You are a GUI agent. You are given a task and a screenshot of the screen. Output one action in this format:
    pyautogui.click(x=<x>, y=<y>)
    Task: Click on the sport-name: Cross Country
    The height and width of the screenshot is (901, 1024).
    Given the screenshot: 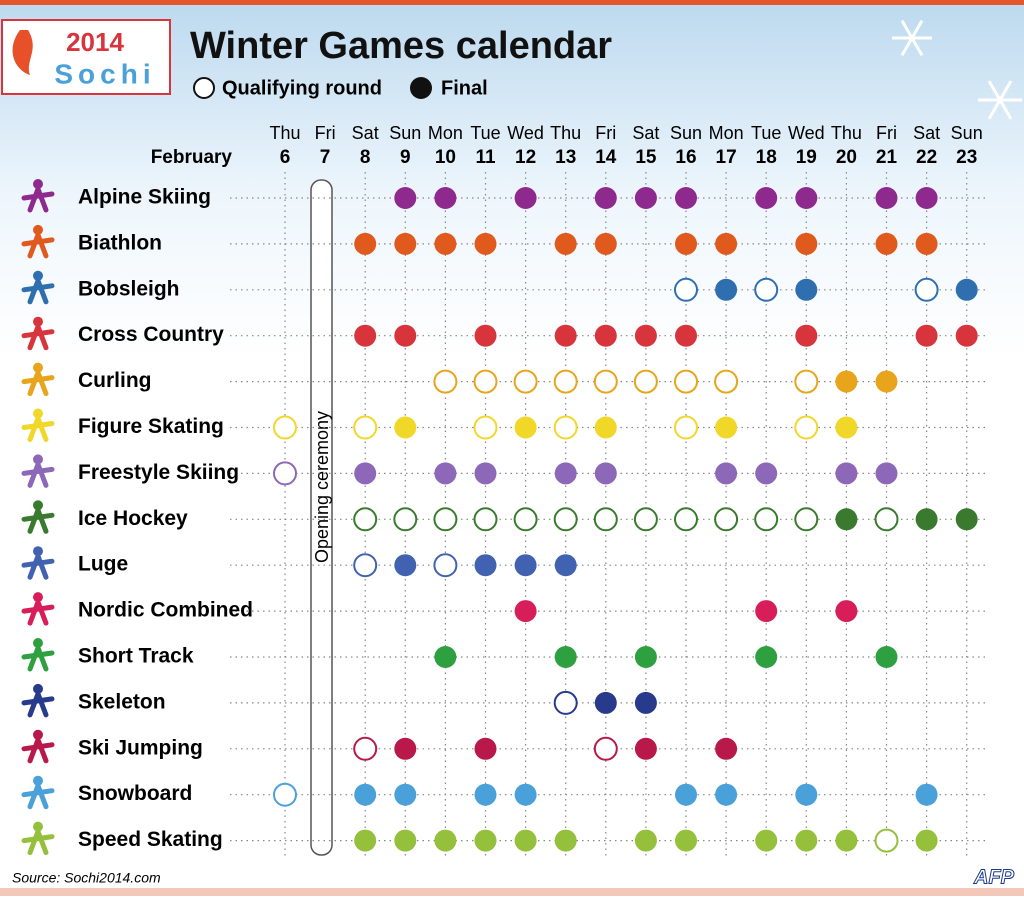 What is the action you would take?
    pyautogui.click(x=151, y=334)
    